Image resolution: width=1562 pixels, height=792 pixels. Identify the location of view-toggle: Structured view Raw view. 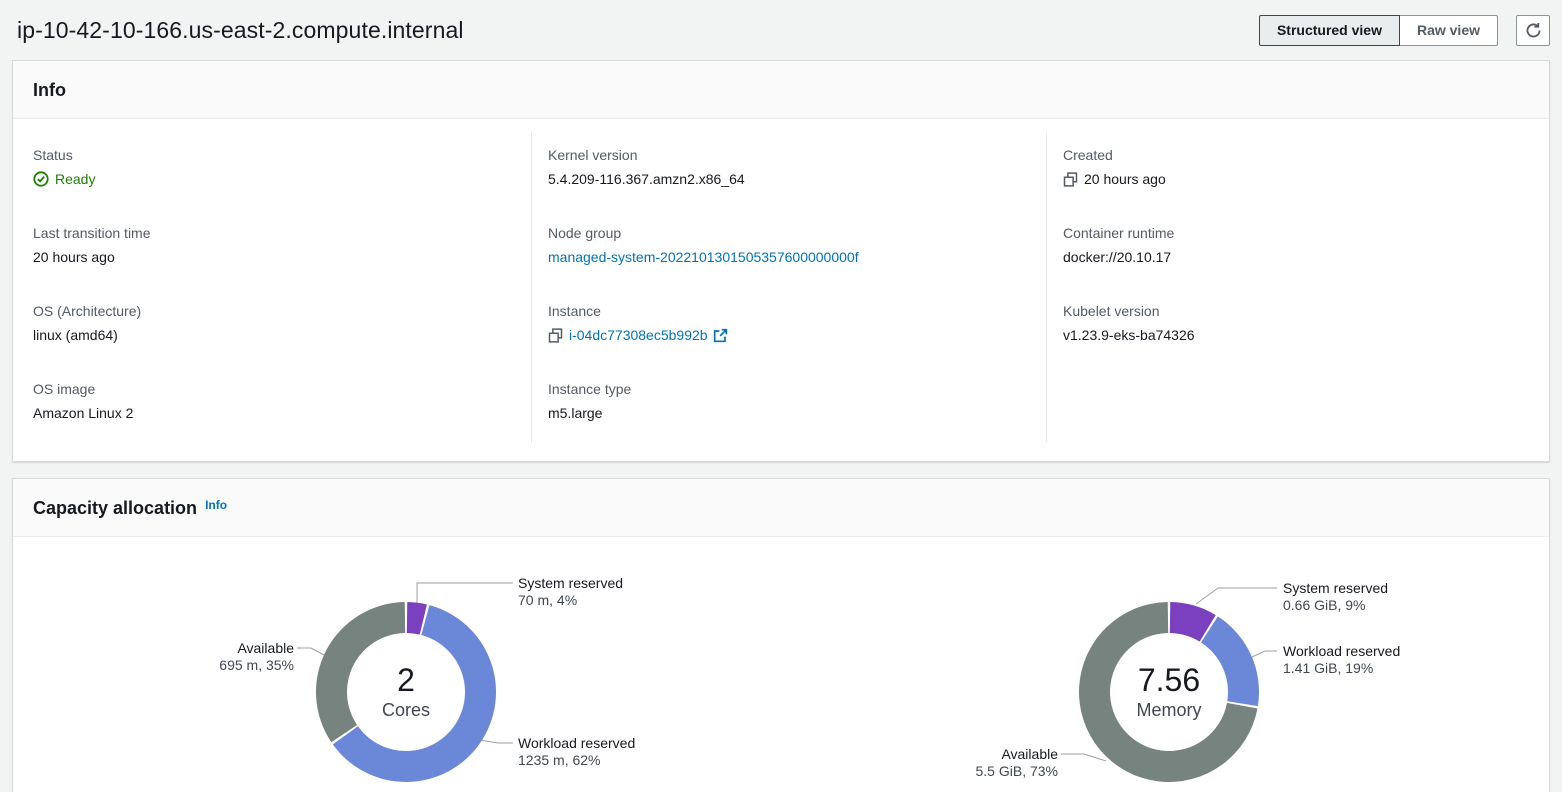
(1378, 30).